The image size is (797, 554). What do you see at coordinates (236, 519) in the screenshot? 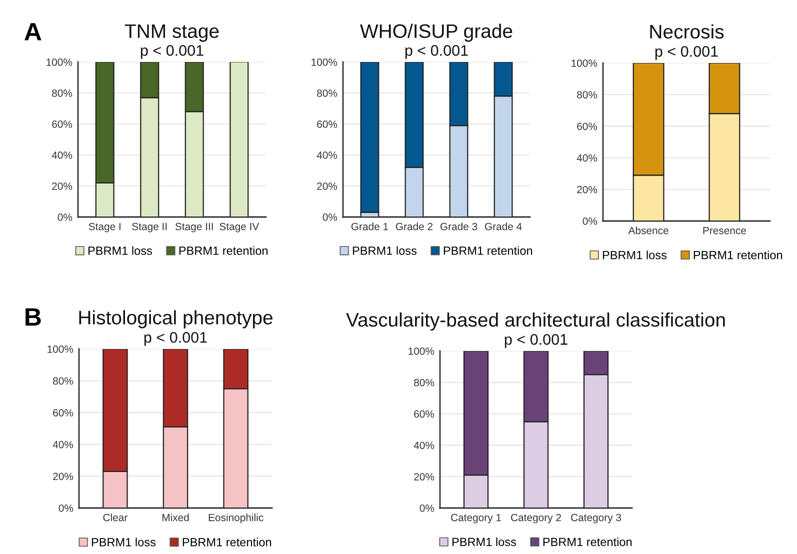
I see `x-tick-label: Eosinophilic` at bounding box center [236, 519].